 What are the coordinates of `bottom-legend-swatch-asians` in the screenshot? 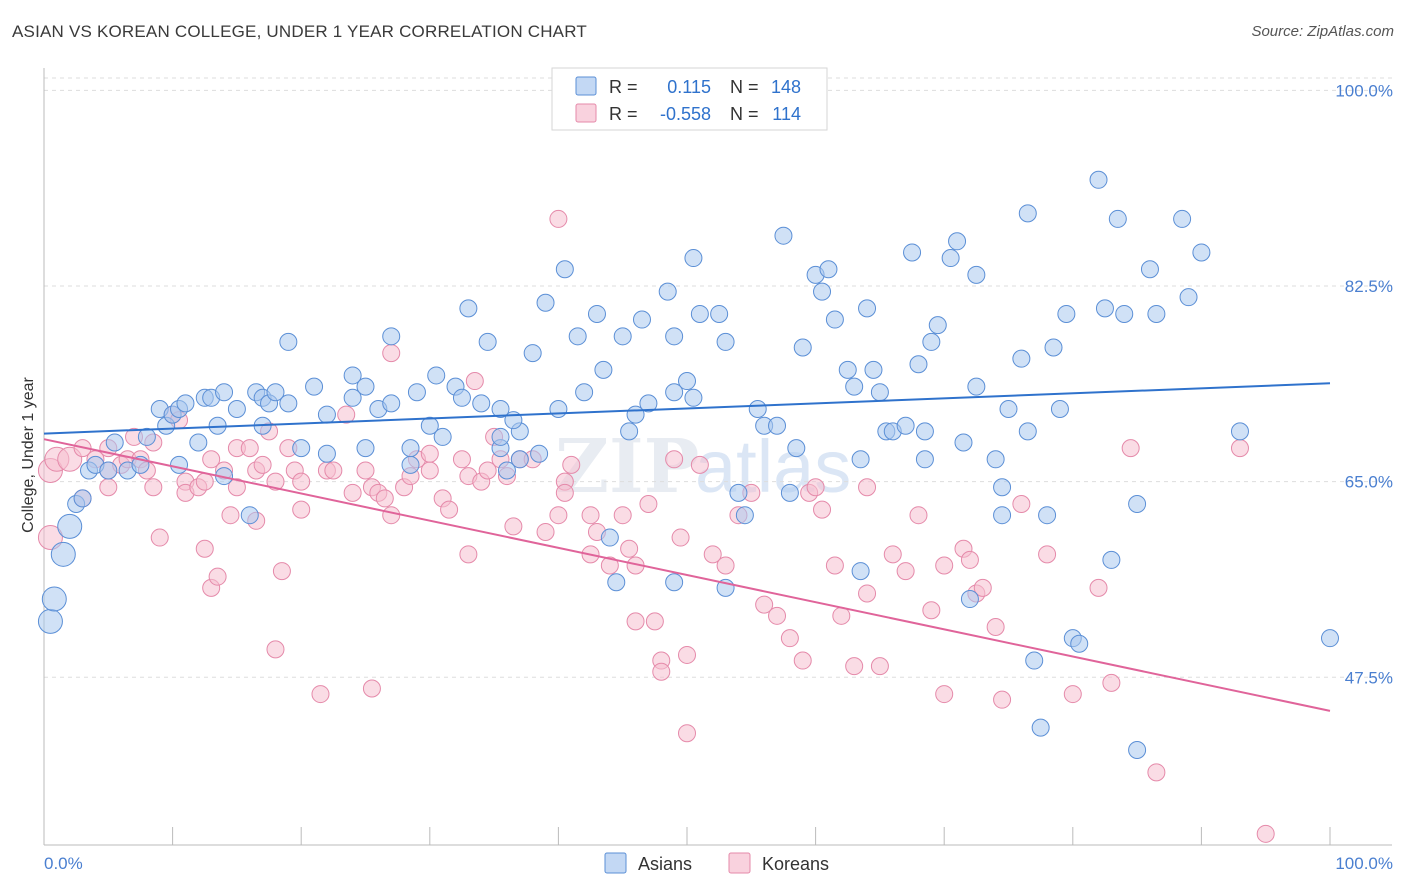 It's located at (615, 863).